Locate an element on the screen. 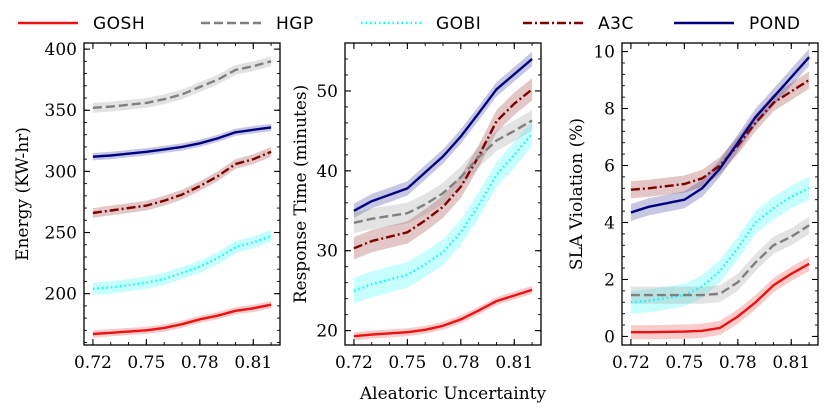  y-tick-label: 0 is located at coordinates (609, 337).